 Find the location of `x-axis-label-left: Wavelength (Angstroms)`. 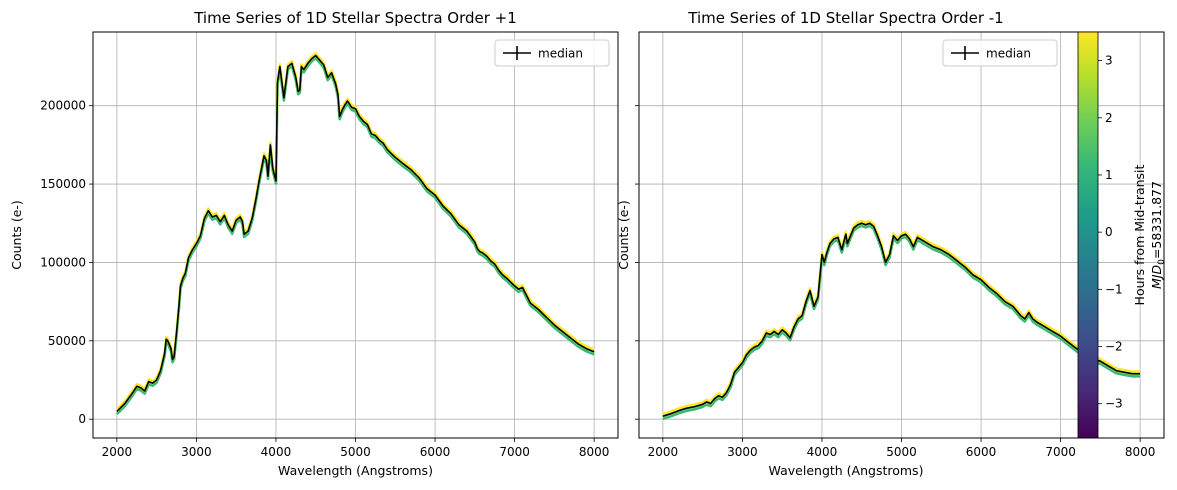

x-axis-label-left: Wavelength (Angstroms) is located at coordinates (355, 470).